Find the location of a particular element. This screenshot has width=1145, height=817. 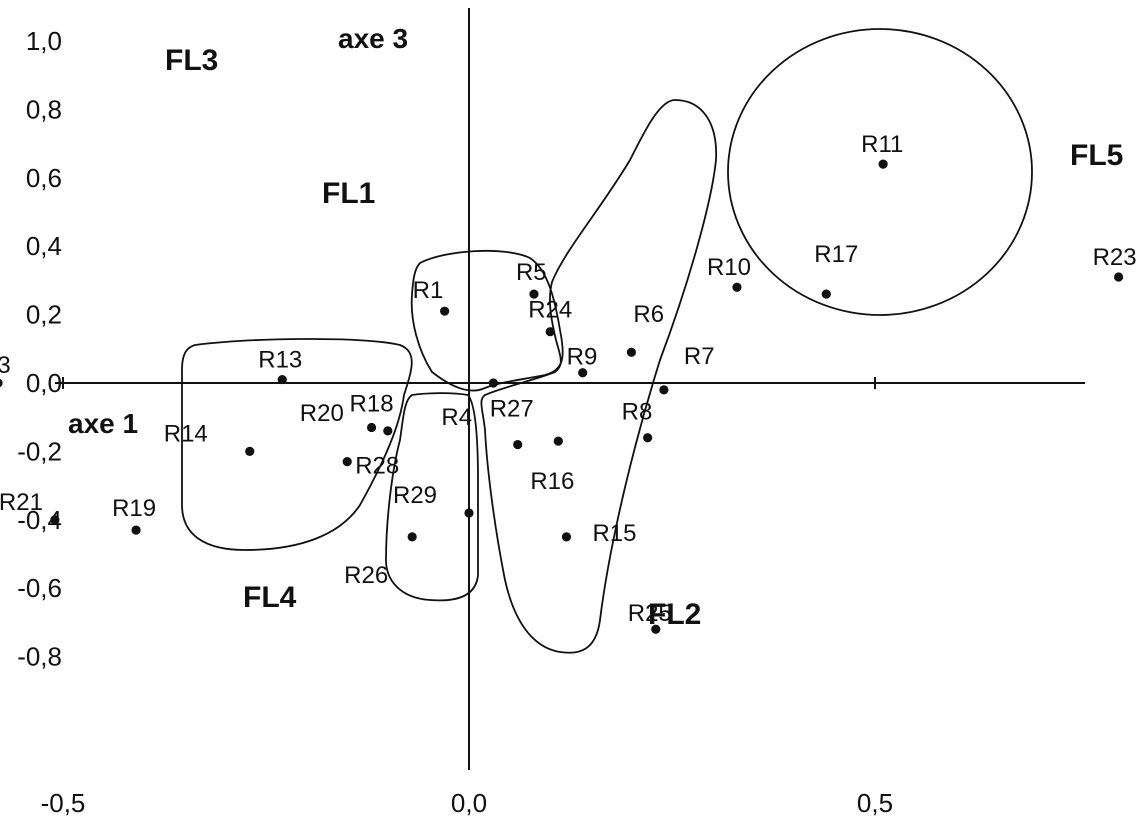

y-tick-label: -0,6 is located at coordinates (39, 588).